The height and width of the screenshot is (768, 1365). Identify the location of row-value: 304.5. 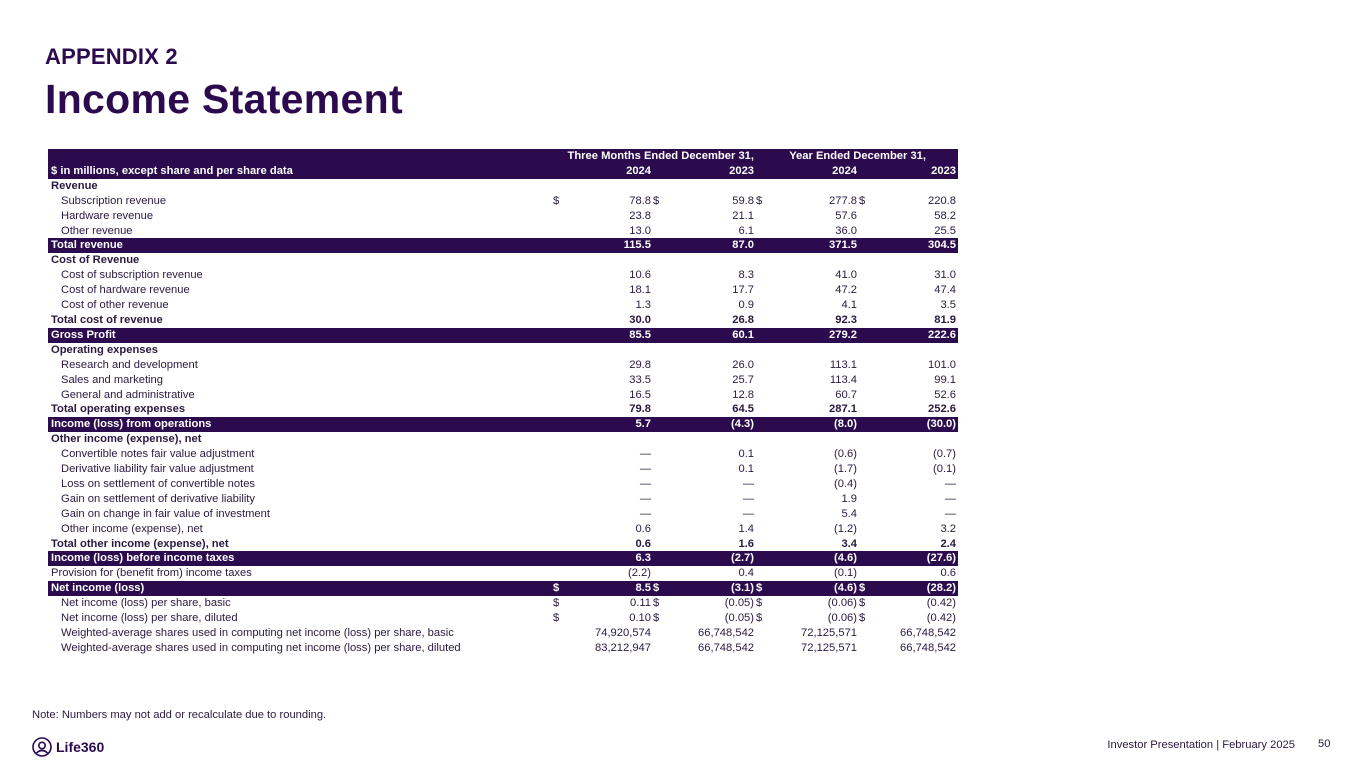
(915, 246).